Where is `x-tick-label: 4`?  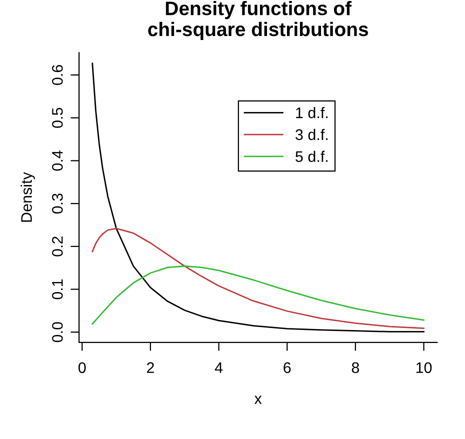
x-tick-label: 4 is located at coordinates (218, 367).